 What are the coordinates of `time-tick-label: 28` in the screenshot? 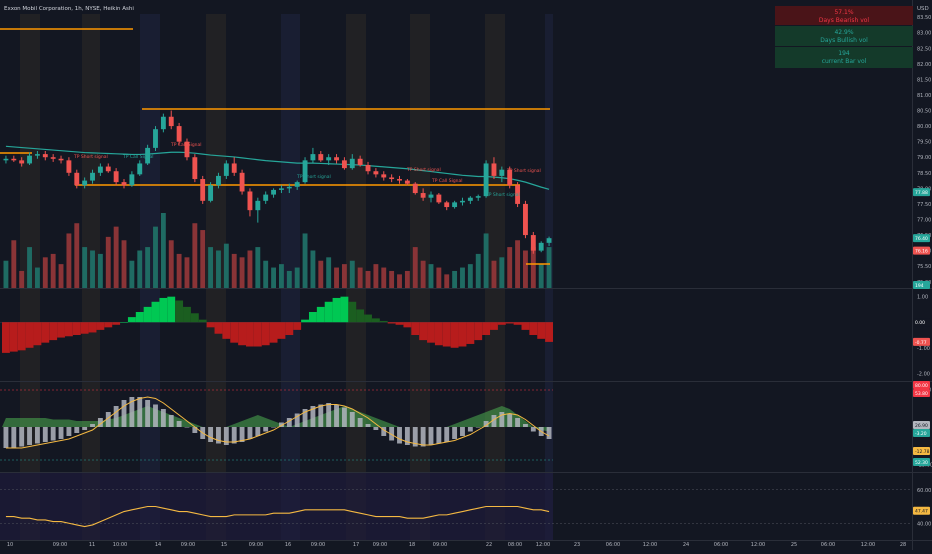 It's located at (903, 545).